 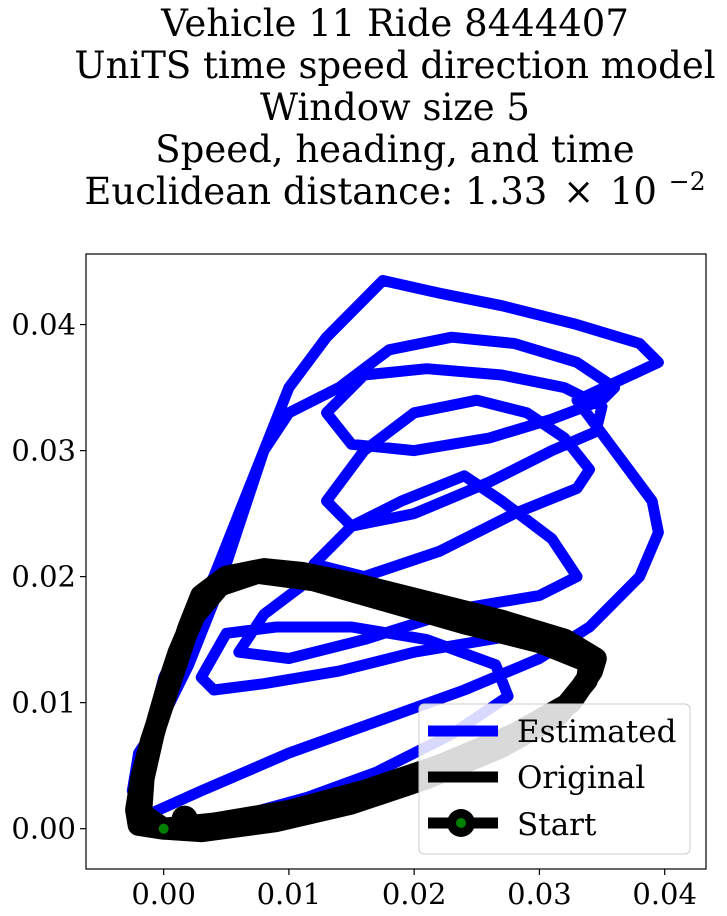 I want to click on x-tick-label: 0.03, so click(x=539, y=894).